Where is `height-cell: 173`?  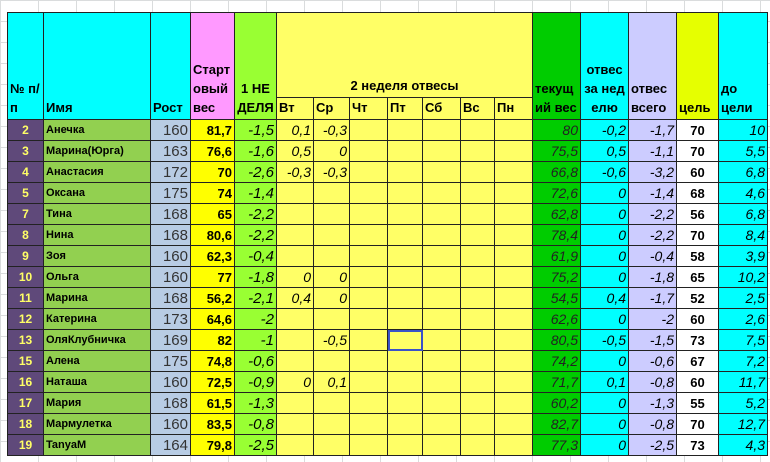
height-cell: 173 is located at coordinates (170, 319).